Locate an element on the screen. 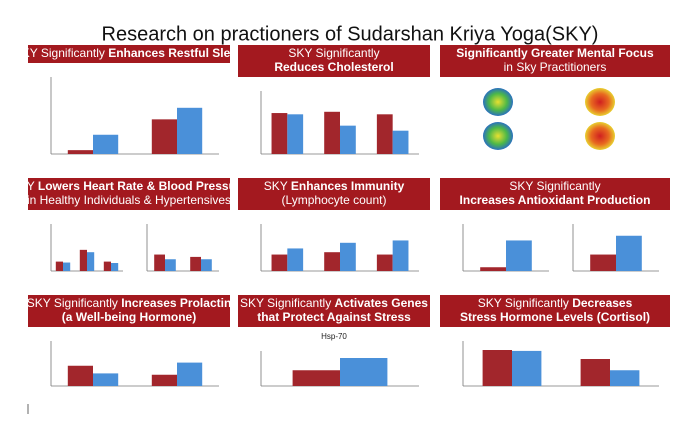 This screenshot has width=700, height=428. header-text: that Protect Against Stress is located at coordinates (334, 317).